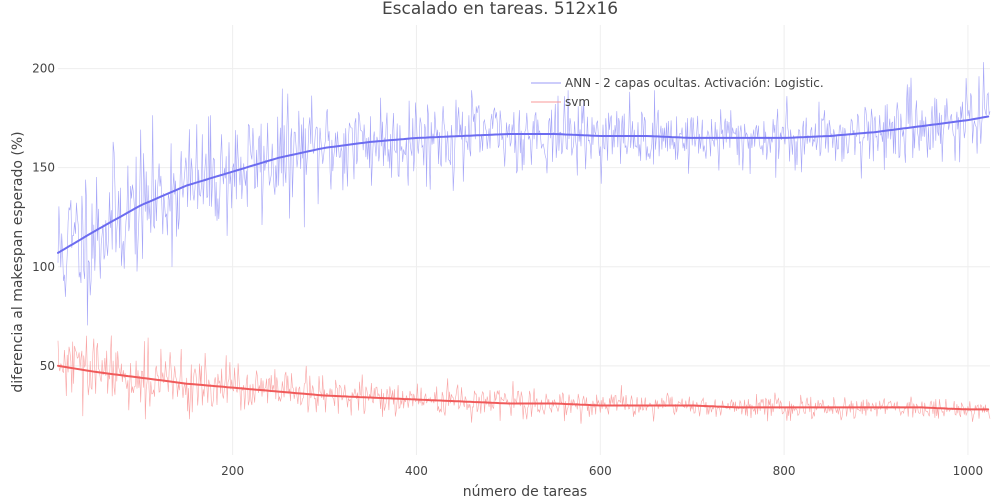 This screenshot has width=1000, height=500. Describe the element at coordinates (560, 102) in the screenshot. I see `legend-item-svm: svm` at that location.